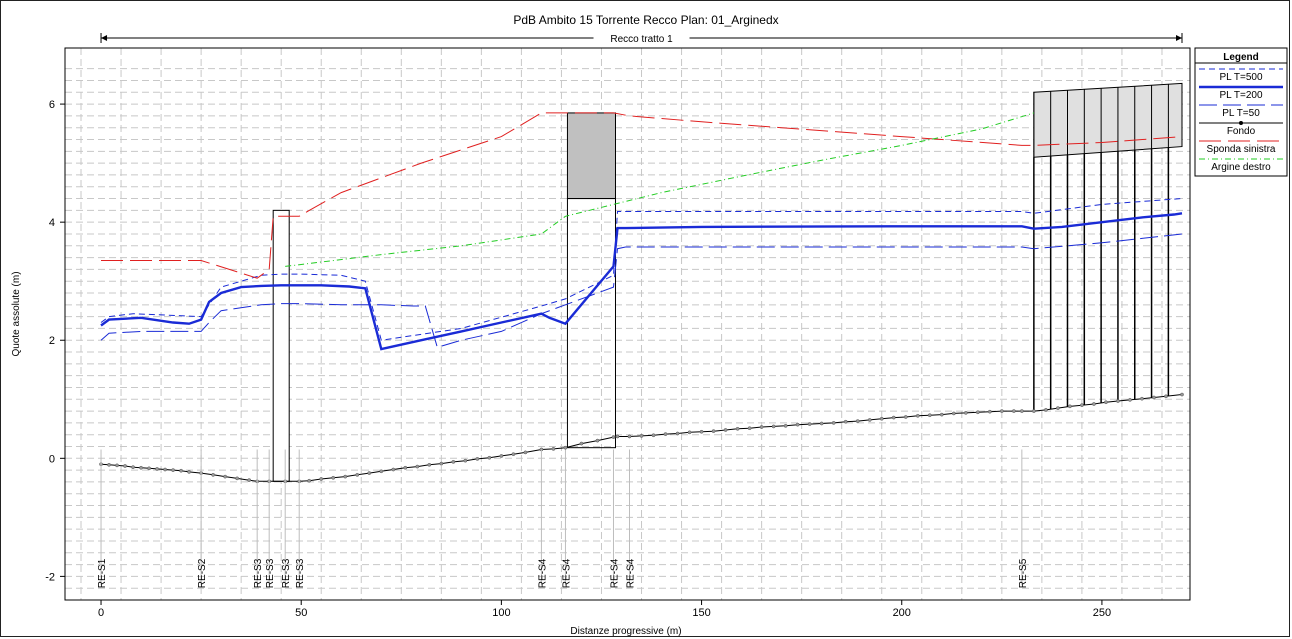  What do you see at coordinates (701, 613) in the screenshot?
I see `x-tick-label: 150` at bounding box center [701, 613].